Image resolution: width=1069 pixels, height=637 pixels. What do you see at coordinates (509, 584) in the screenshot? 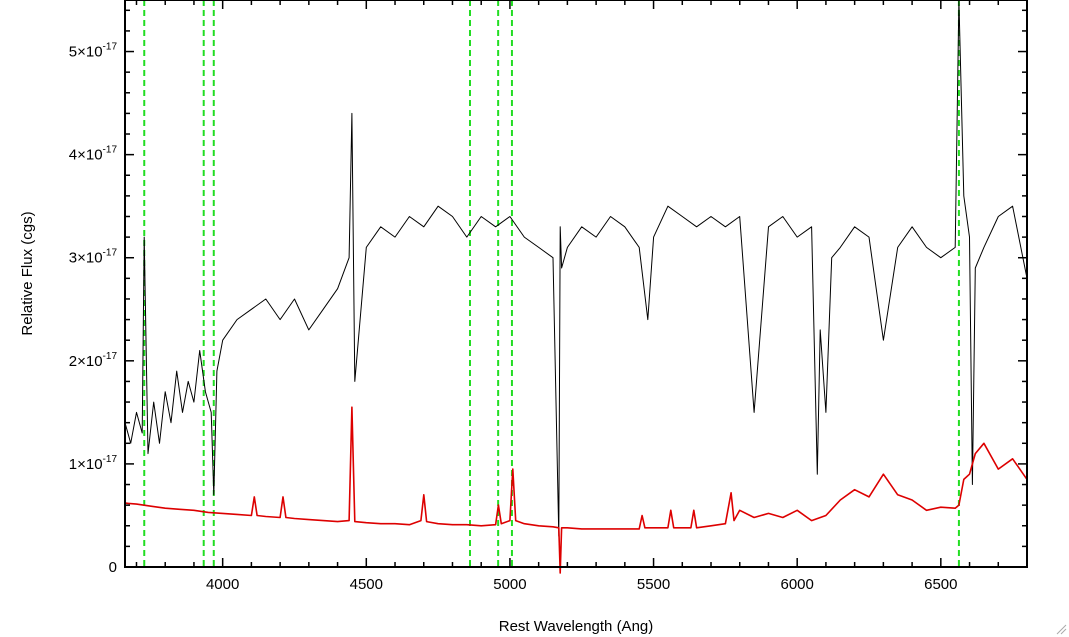
I see `x-tick-label: 5000` at bounding box center [509, 584].